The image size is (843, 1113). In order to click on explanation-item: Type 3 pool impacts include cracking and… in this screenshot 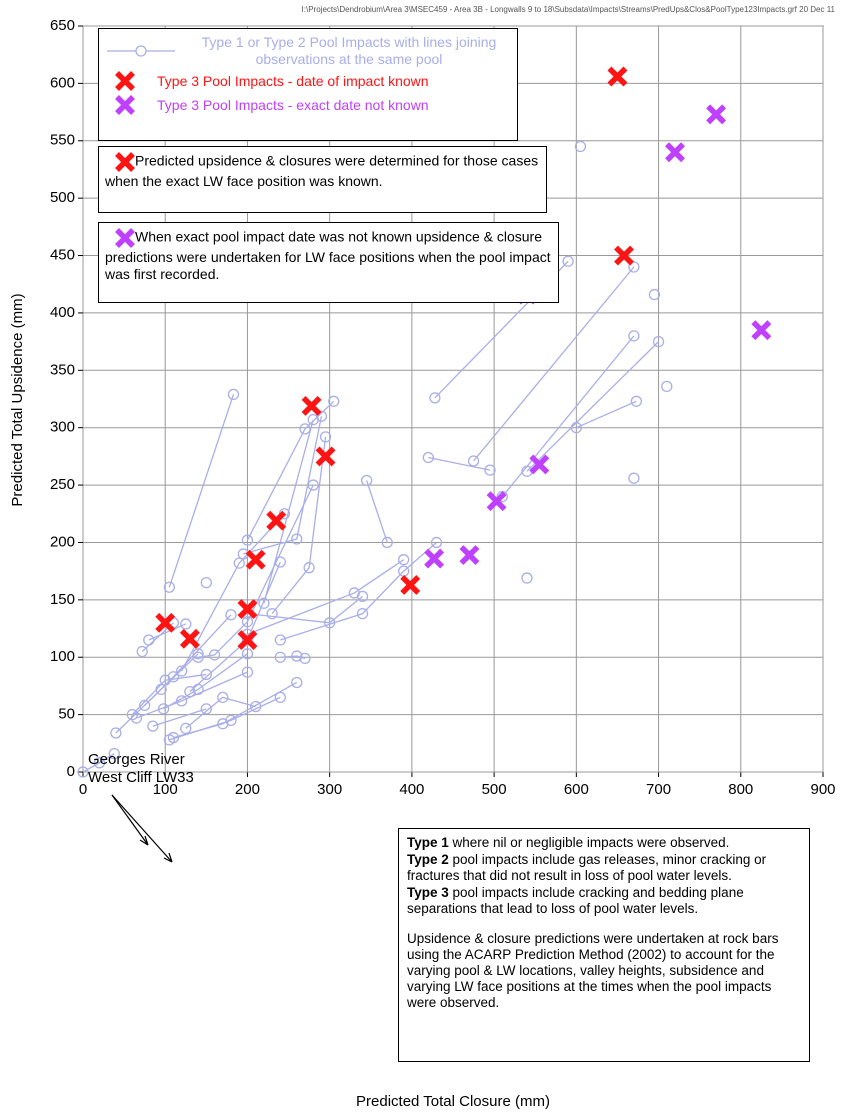, I will do `click(604, 901)`.